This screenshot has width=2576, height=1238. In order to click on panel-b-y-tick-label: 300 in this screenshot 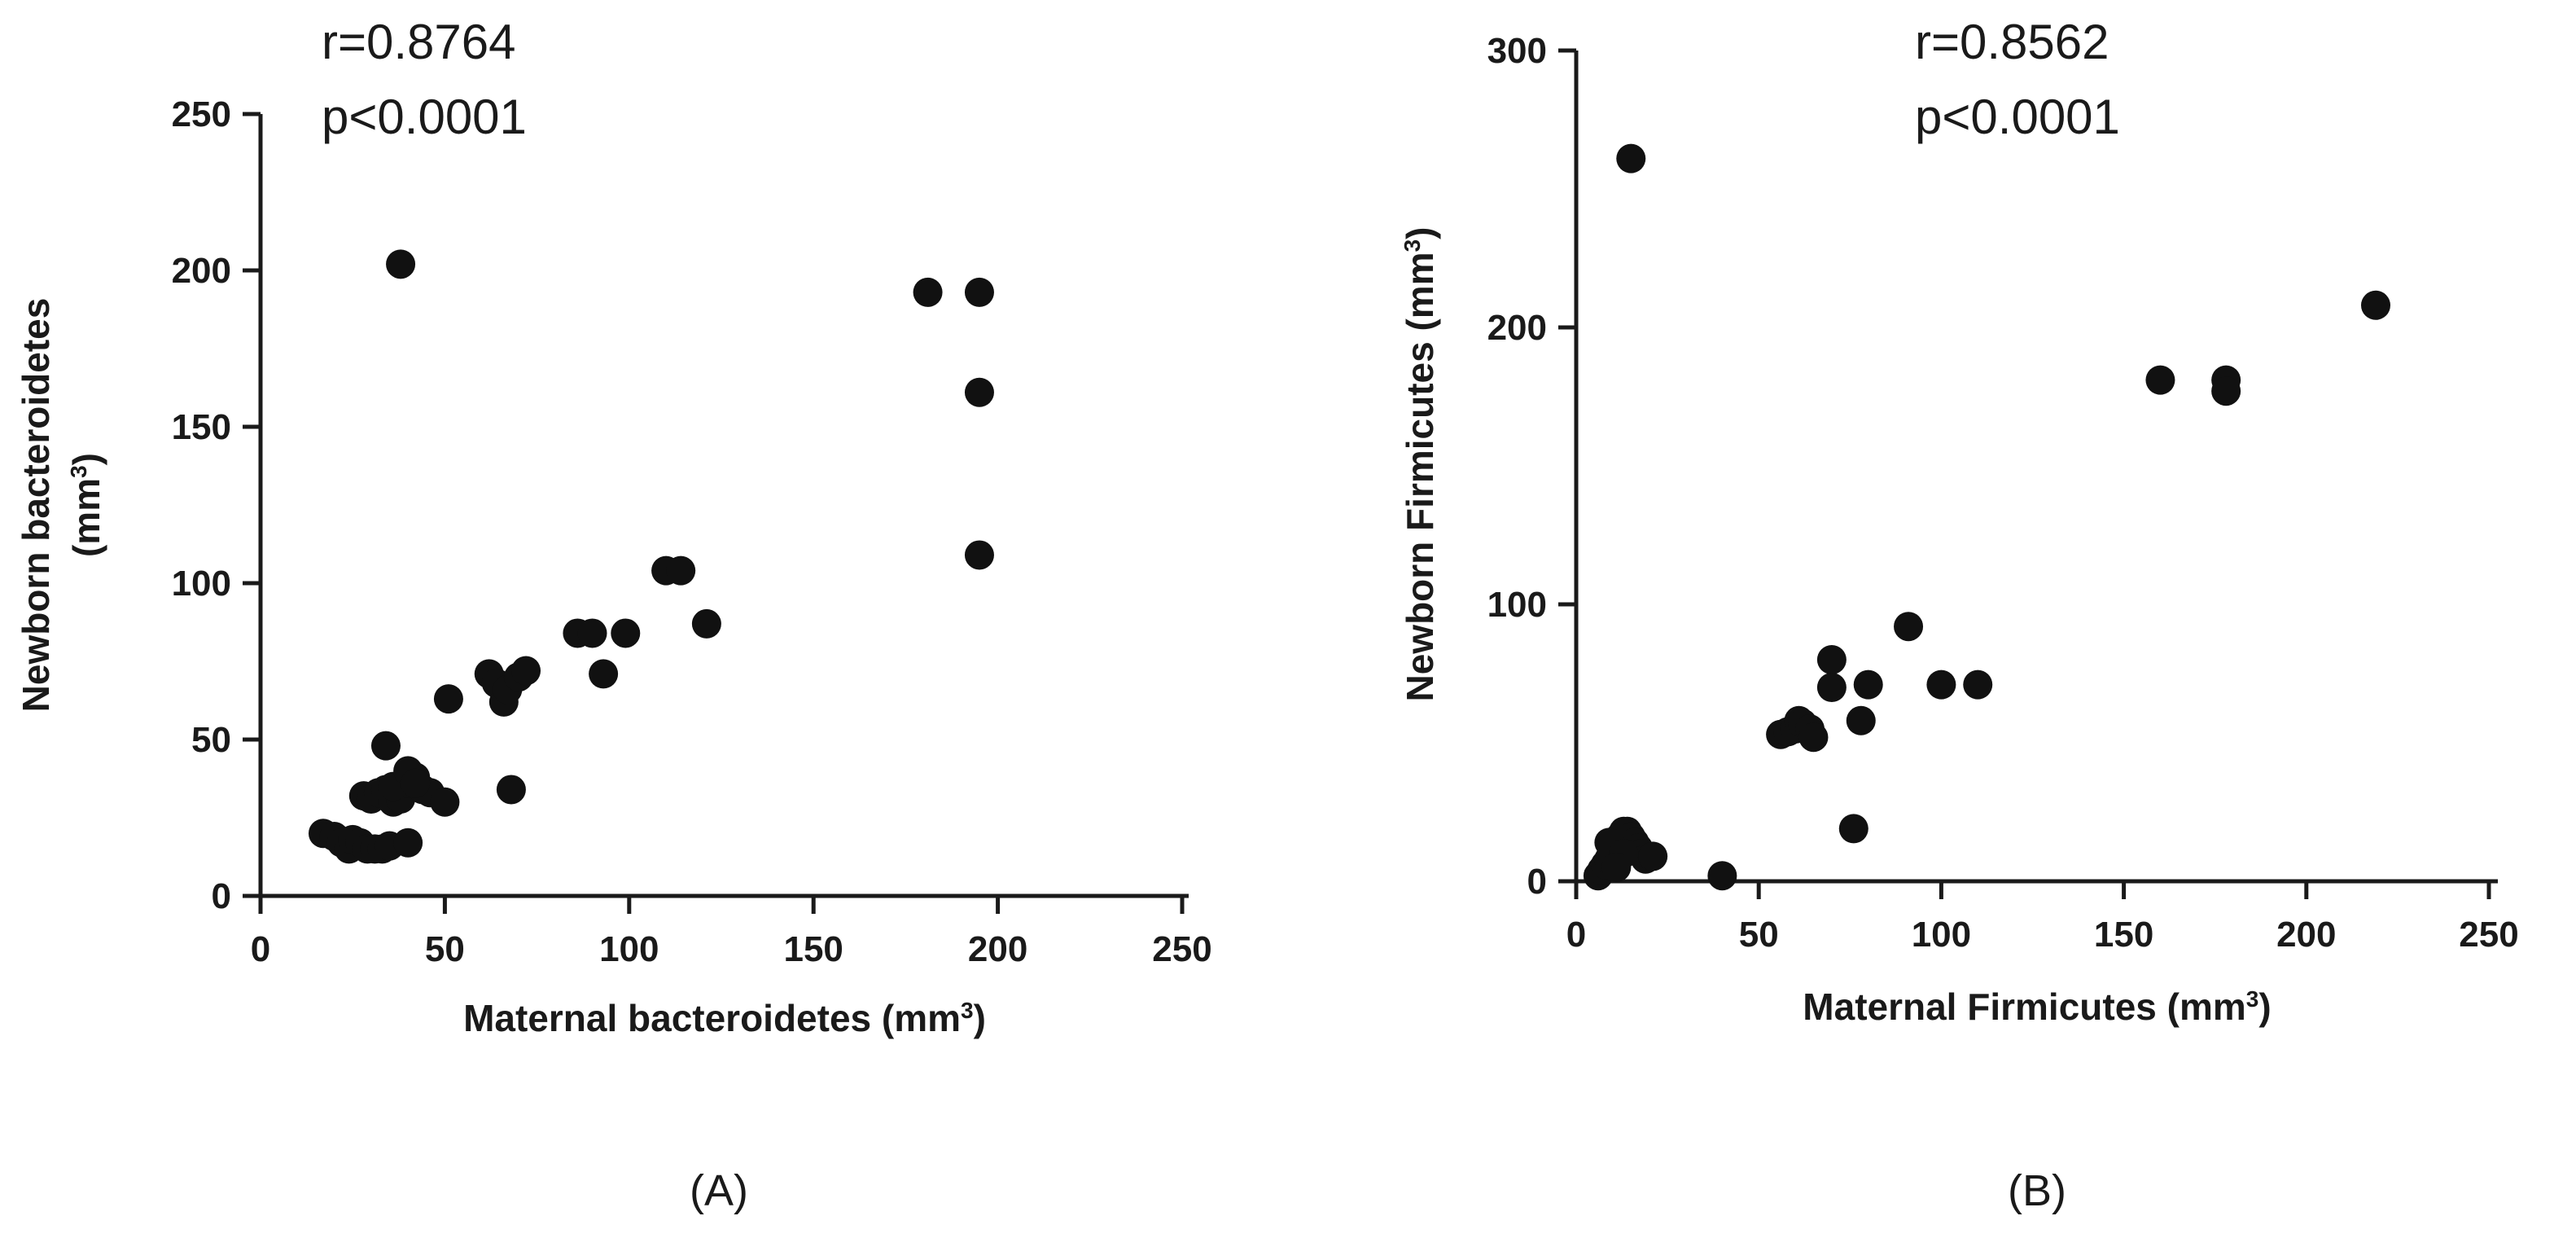, I will do `click(1517, 51)`.